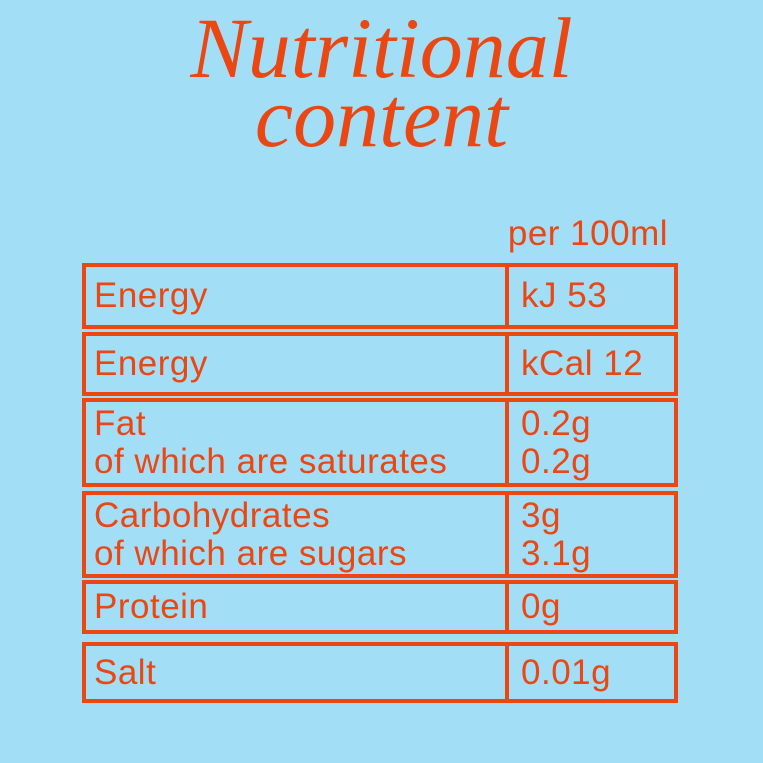  I want to click on nutrient-value-cell: 0.2g 0.2g, so click(591, 442).